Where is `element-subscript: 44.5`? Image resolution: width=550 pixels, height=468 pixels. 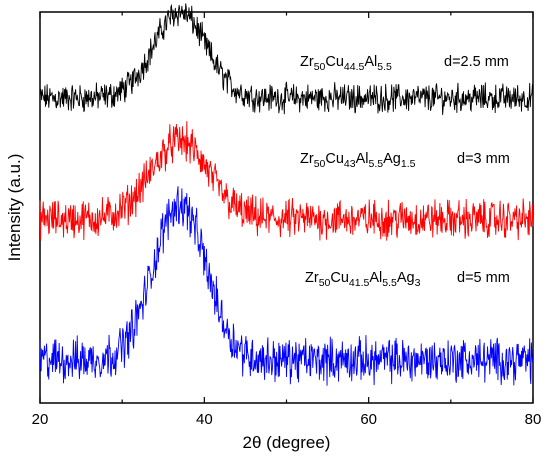 element-subscript: 44.5 is located at coordinates (354, 67).